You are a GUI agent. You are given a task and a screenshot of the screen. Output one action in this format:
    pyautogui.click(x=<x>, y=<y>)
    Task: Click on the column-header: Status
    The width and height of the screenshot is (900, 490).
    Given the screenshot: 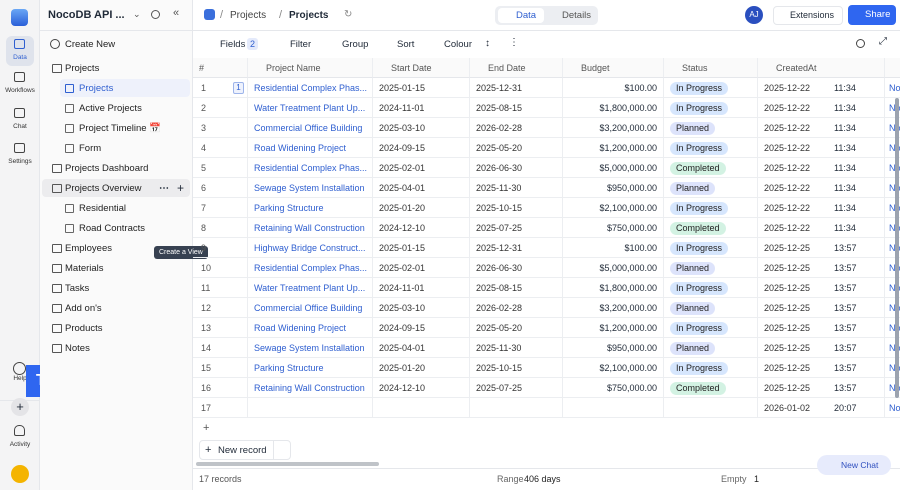 What is the action you would take?
    pyautogui.click(x=711, y=68)
    